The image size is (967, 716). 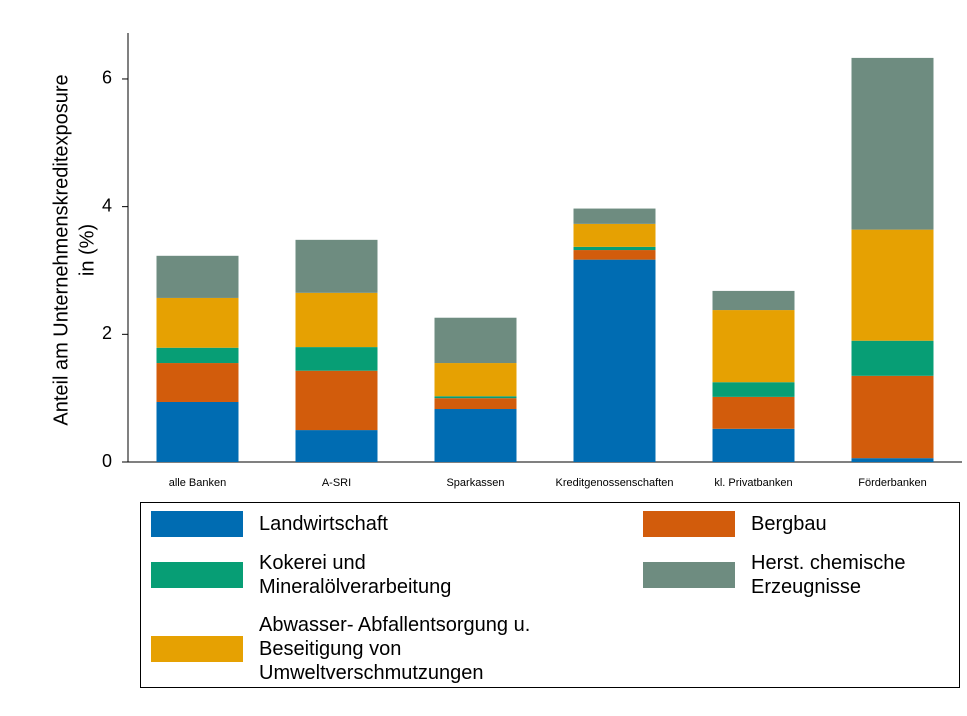 What do you see at coordinates (198, 483) in the screenshot?
I see `x-tick-label: alle Banken` at bounding box center [198, 483].